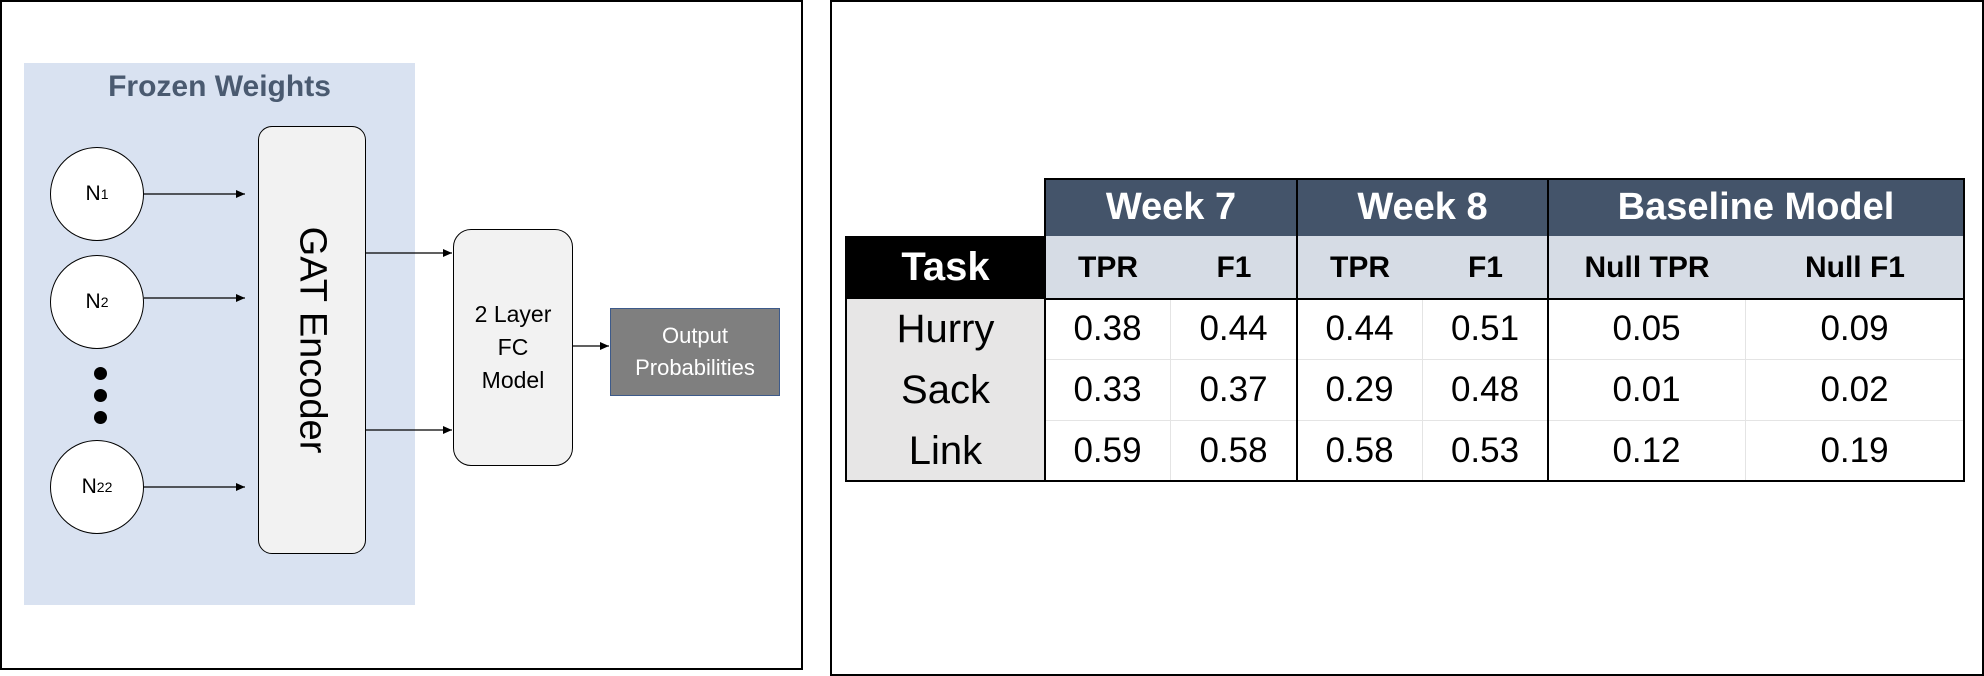 This screenshot has height=676, width=1984. Describe the element at coordinates (1360, 267) in the screenshot. I see `subheader-week8-tpr: TPR` at that location.